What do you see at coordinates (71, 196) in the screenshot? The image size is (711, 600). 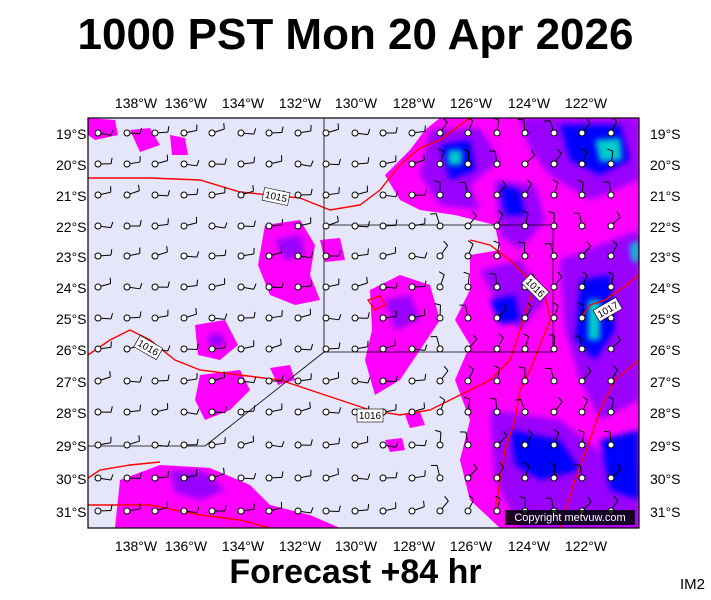 I see `lat-label-left: 21°S` at bounding box center [71, 196].